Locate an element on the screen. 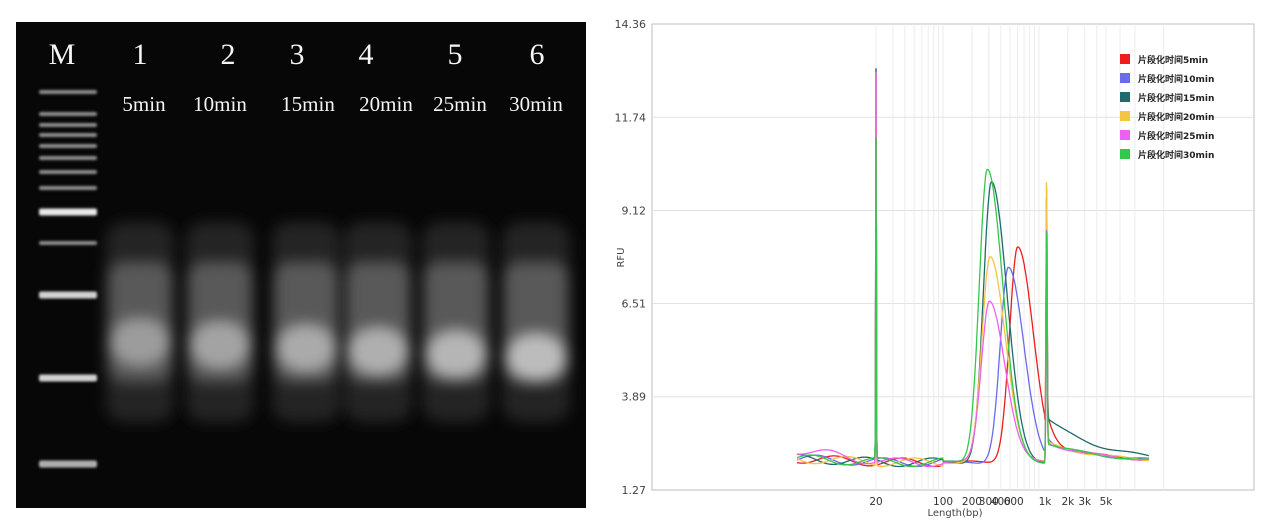 Image resolution: width=1267 pixels, height=527 pixels. lane-number-2: 2 is located at coordinates (228, 54).